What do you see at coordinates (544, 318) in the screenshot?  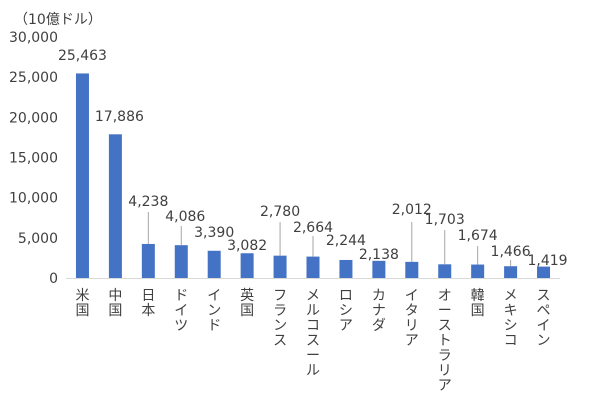 I see `category-label: スペイン` at bounding box center [544, 318].